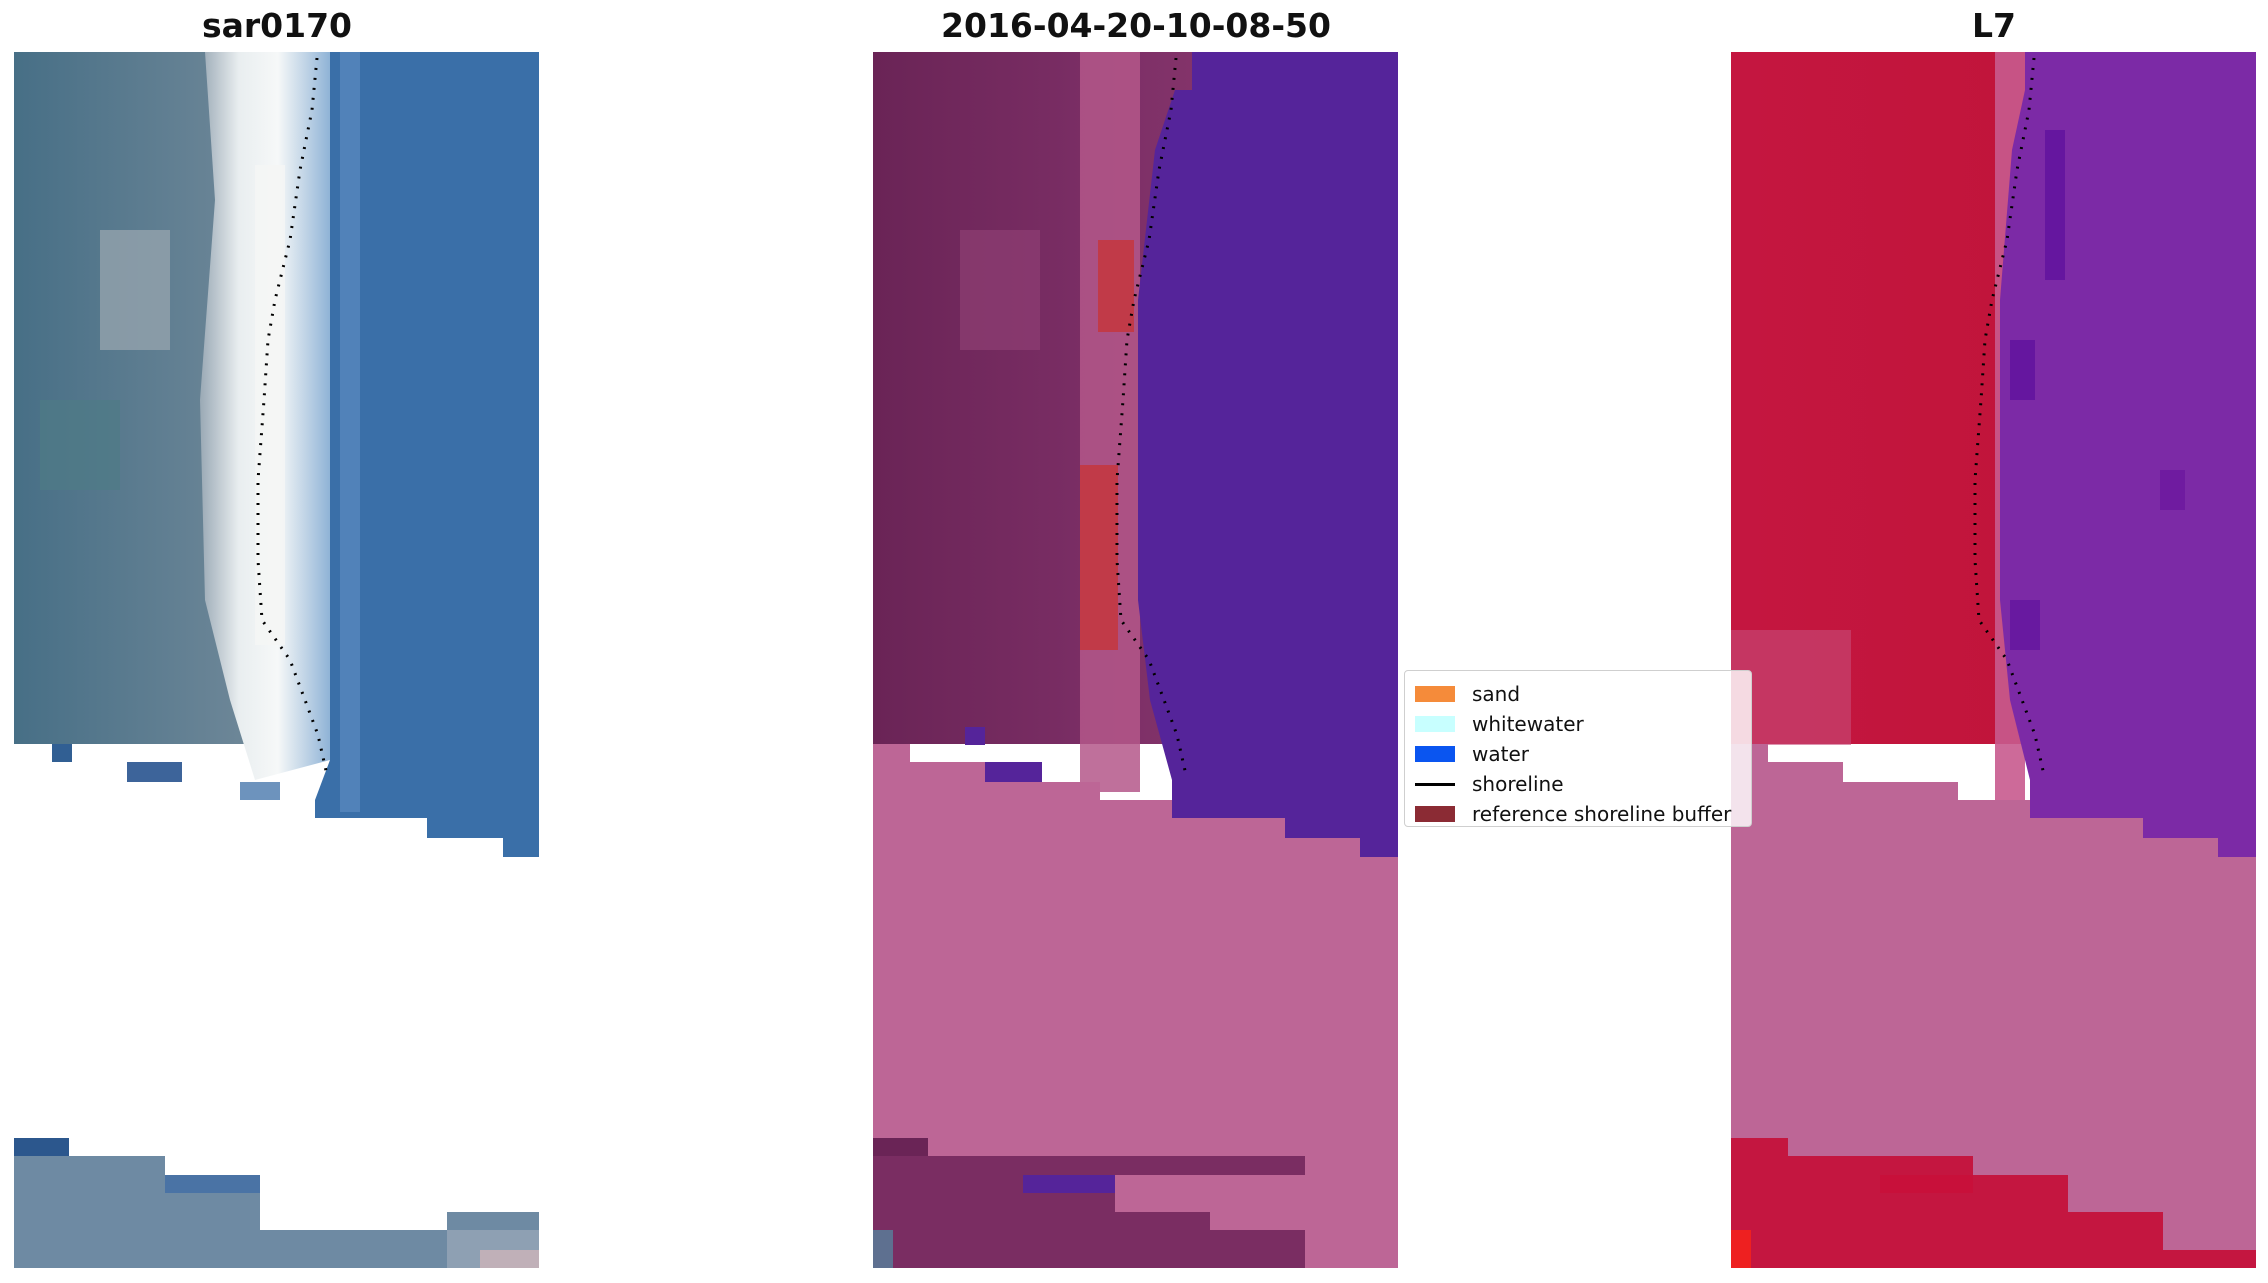 This screenshot has width=2268, height=1283. Describe the element at coordinates (1435, 784) in the screenshot. I see `shoreline-swatch` at that location.